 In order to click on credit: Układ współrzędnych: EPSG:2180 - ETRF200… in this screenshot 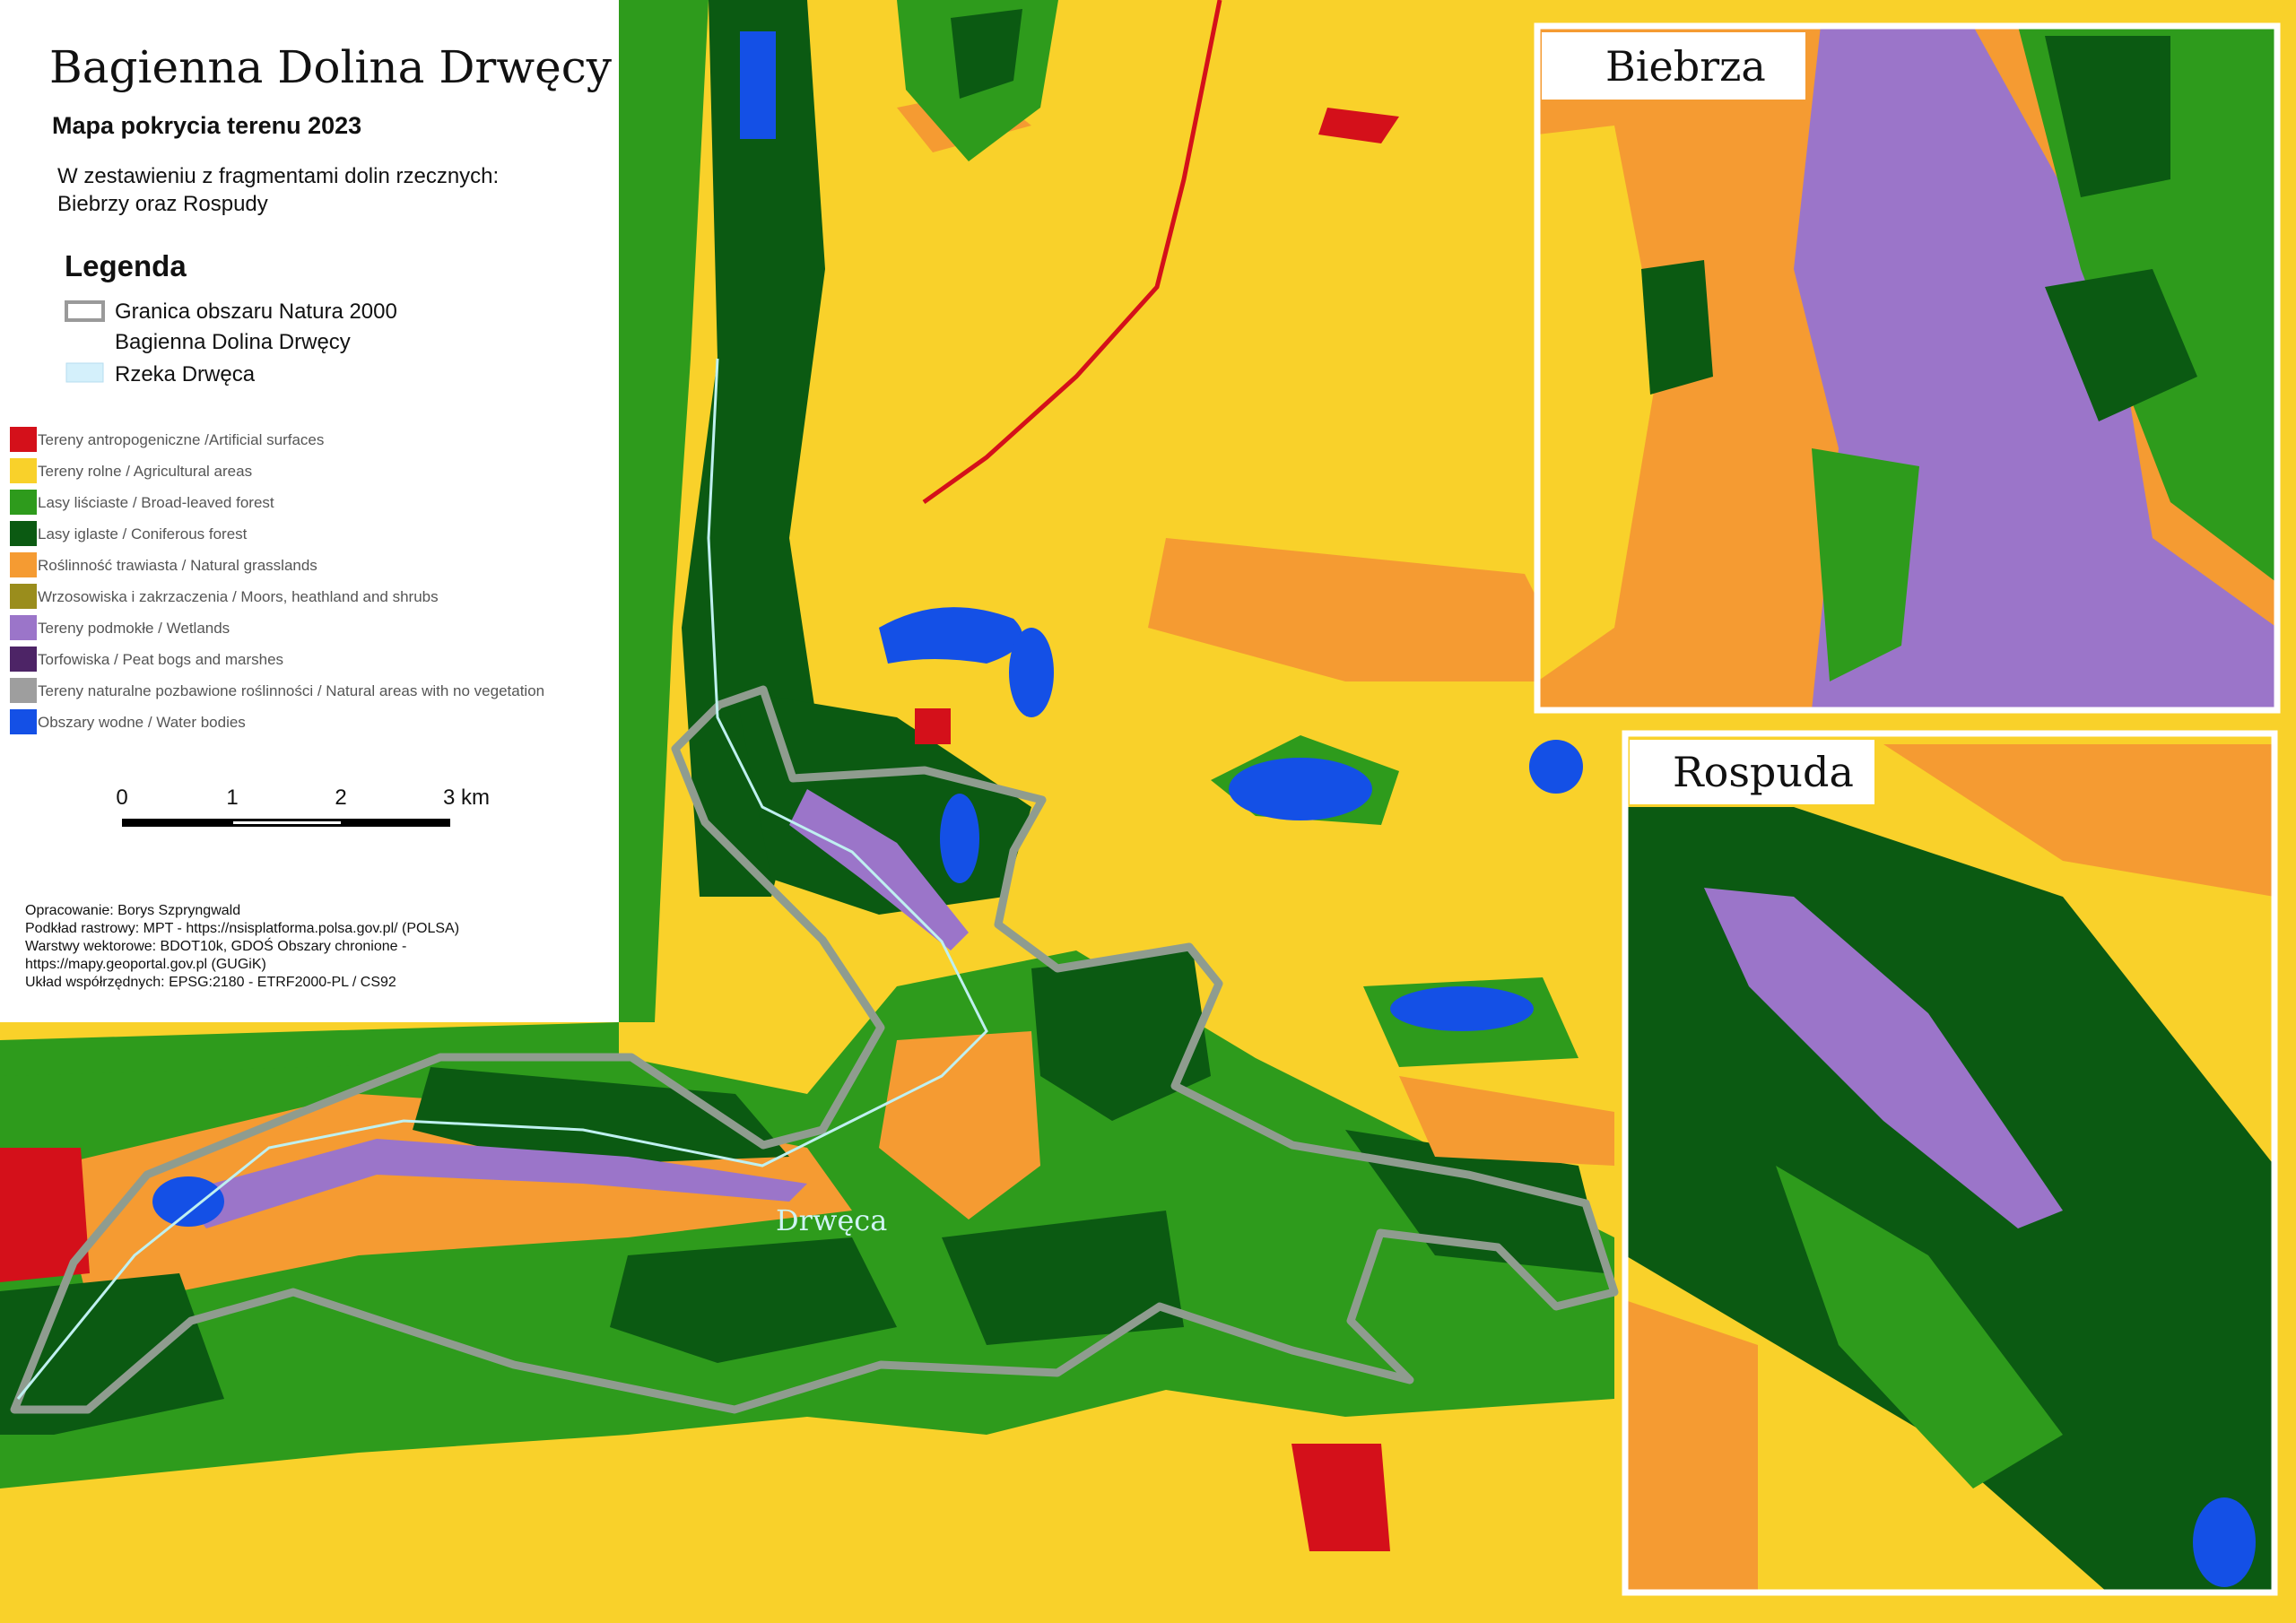, I will do `click(210, 982)`.